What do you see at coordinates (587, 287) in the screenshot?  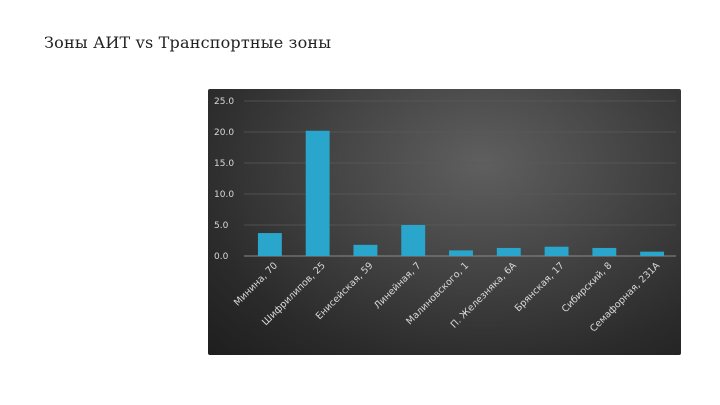 I see `x-tick-label: Сибирский, 8` at bounding box center [587, 287].